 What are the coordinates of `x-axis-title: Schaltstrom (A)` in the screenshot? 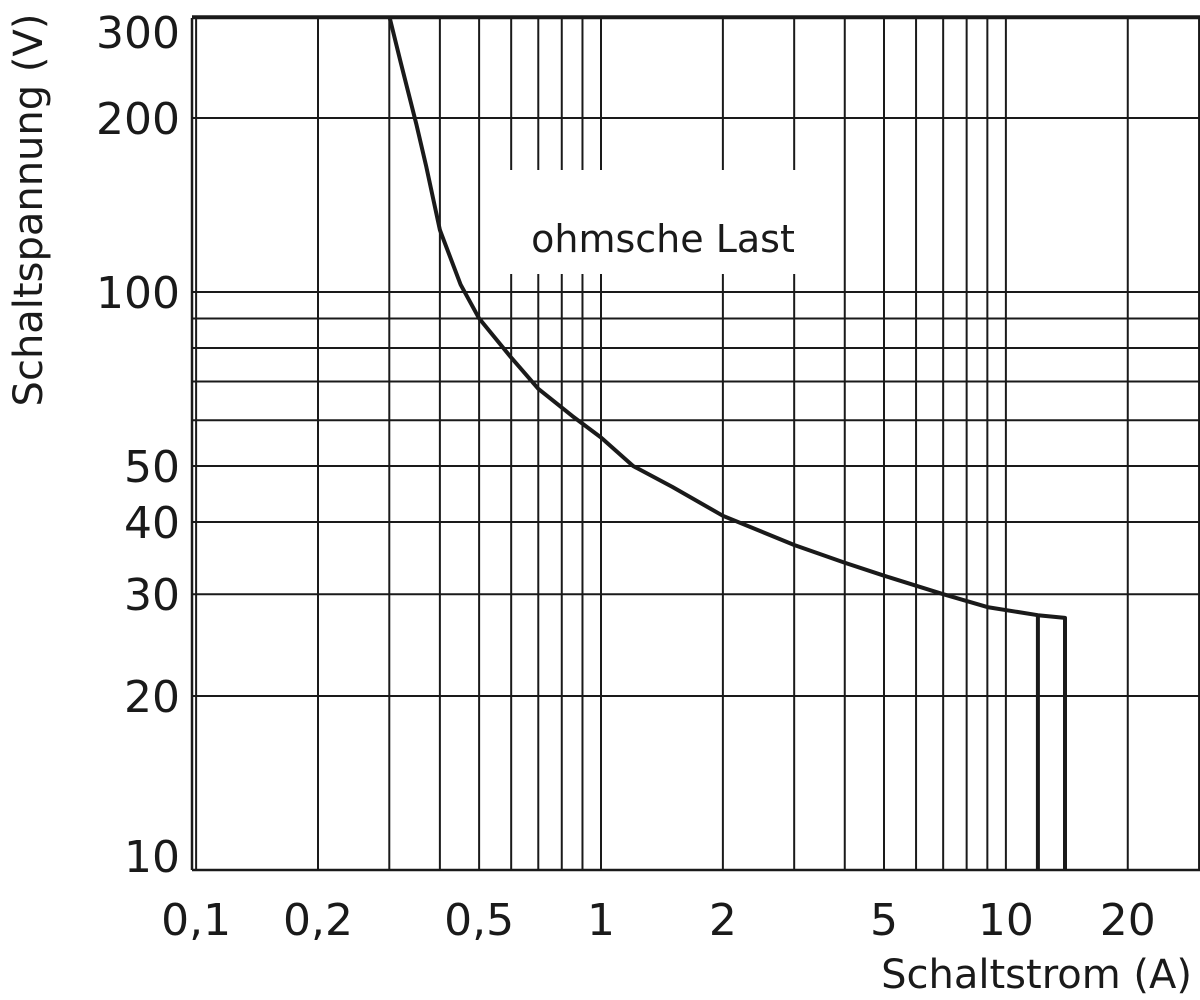 It's located at (1036, 975).